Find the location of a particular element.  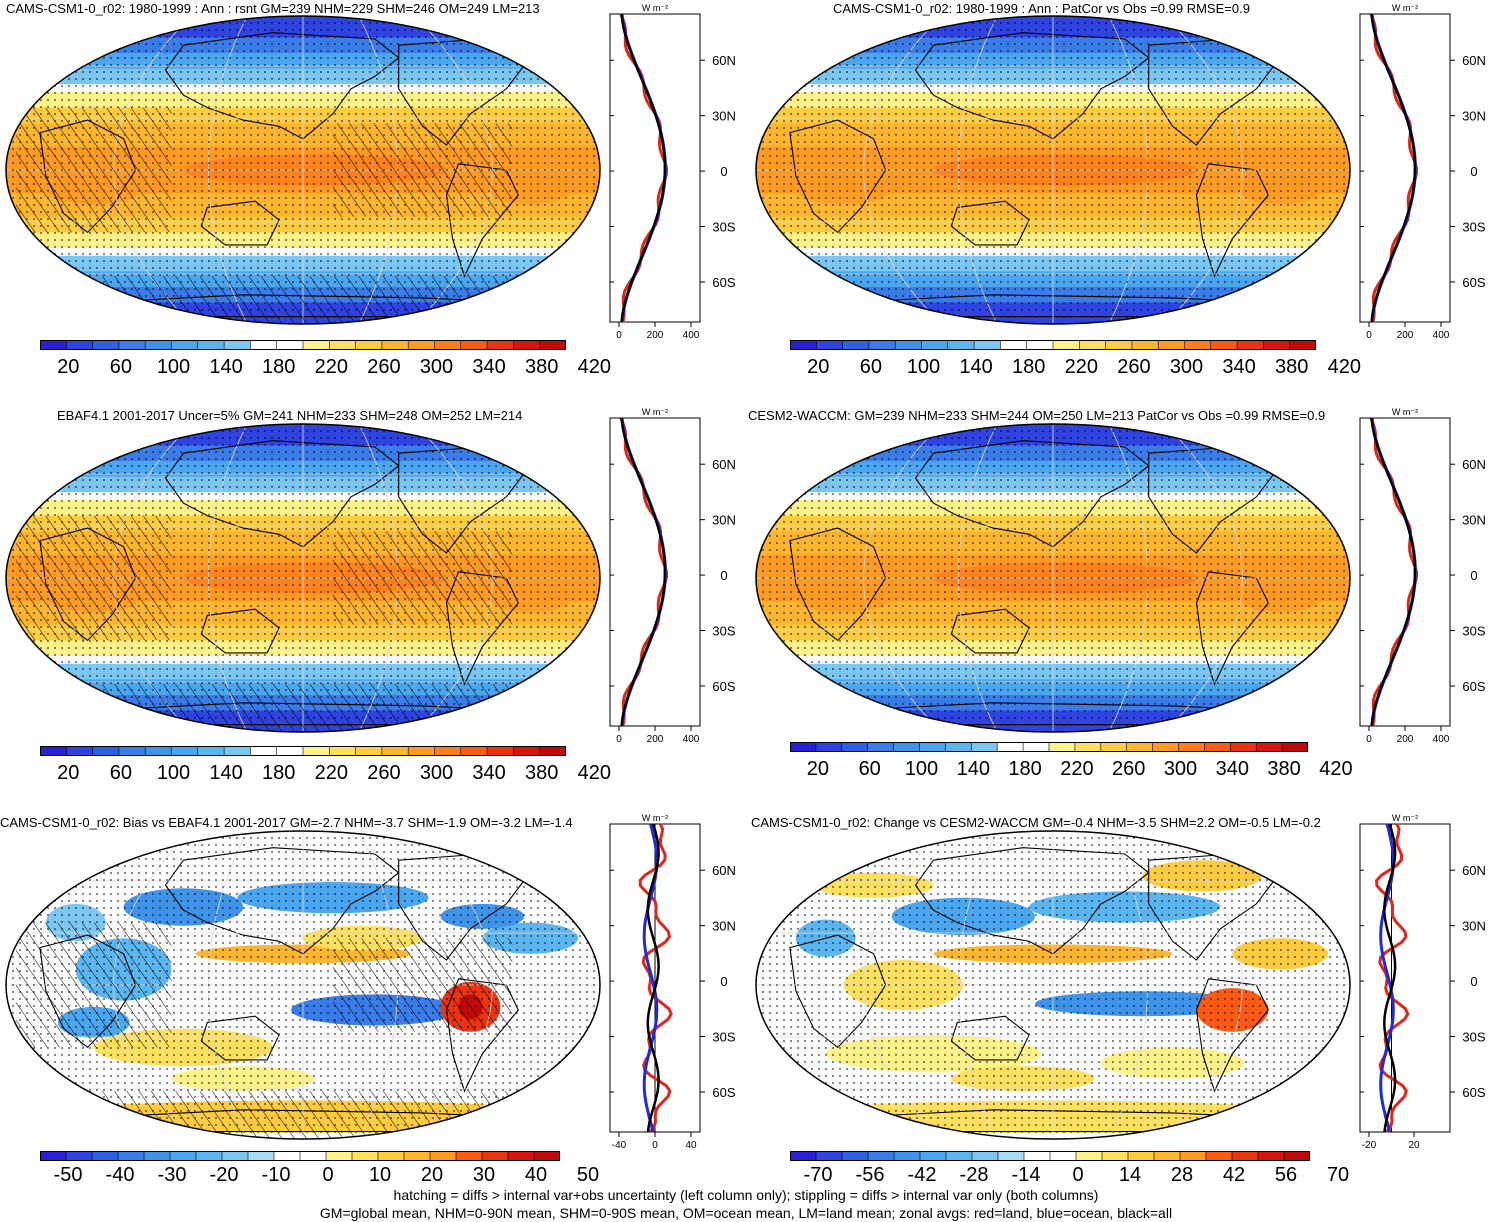

colorbar-tick-label: -42 is located at coordinates (922, 1175).